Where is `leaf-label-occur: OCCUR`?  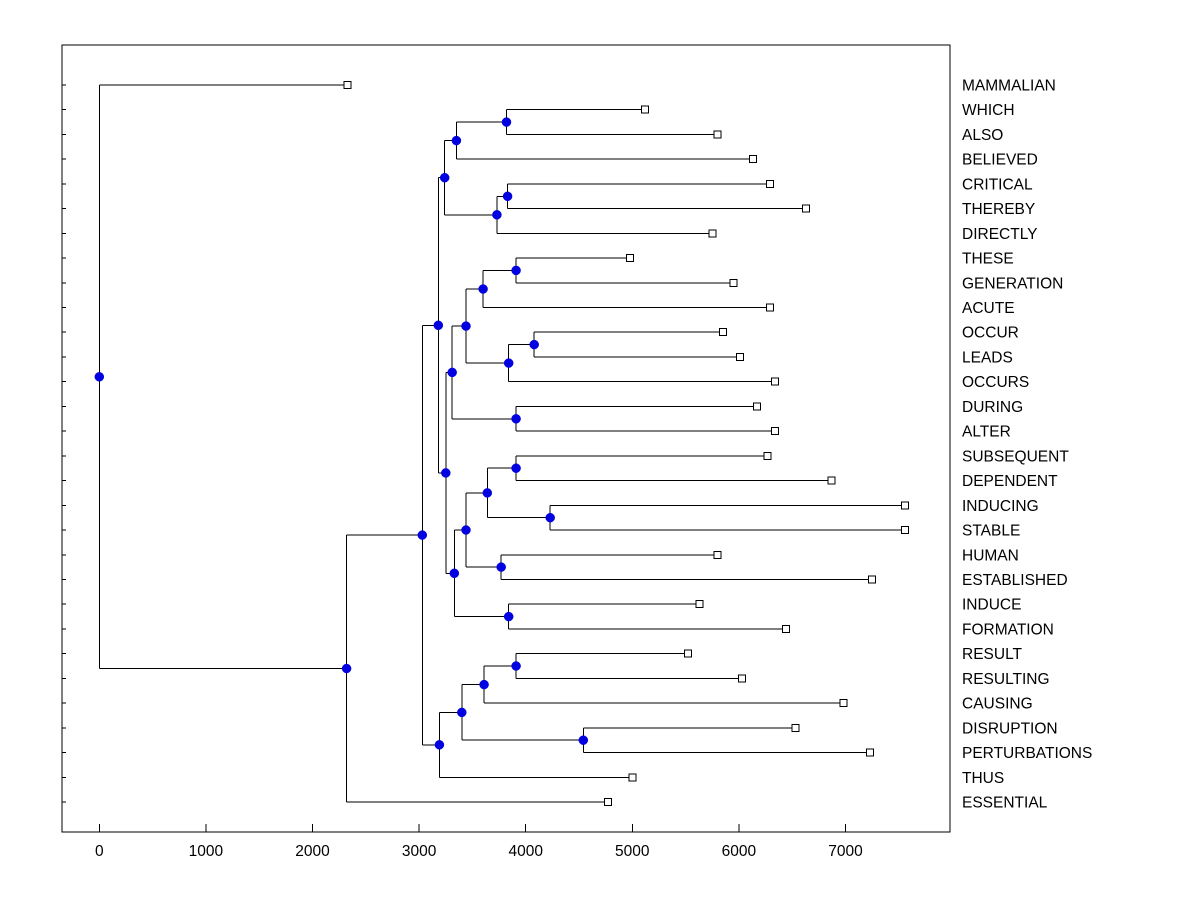 leaf-label-occur: OCCUR is located at coordinates (990, 333).